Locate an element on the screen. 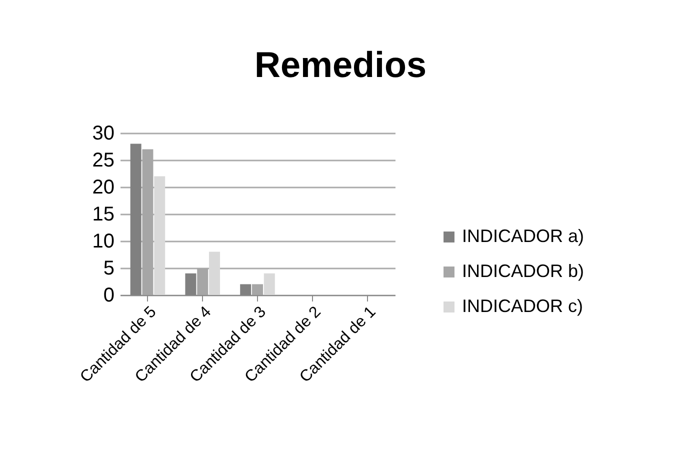 The height and width of the screenshot is (472, 681). legend-label: INDICADOR c) is located at coordinates (522, 306).